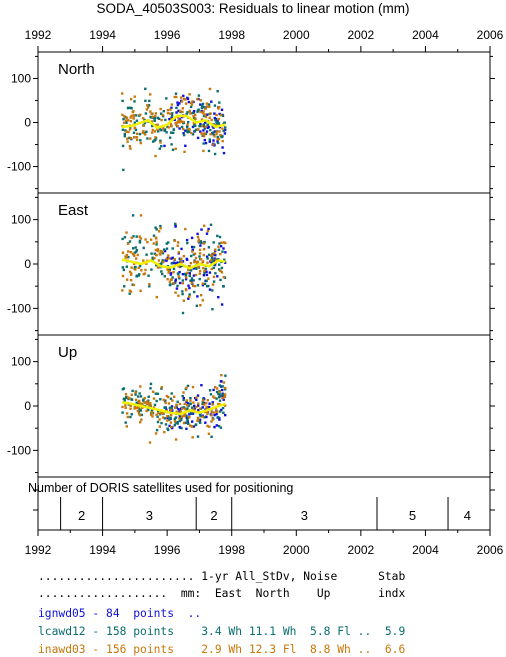 This screenshot has width=506, height=657. What do you see at coordinates (19, 167) in the screenshot?
I see `y-tick-label: -100` at bounding box center [19, 167].